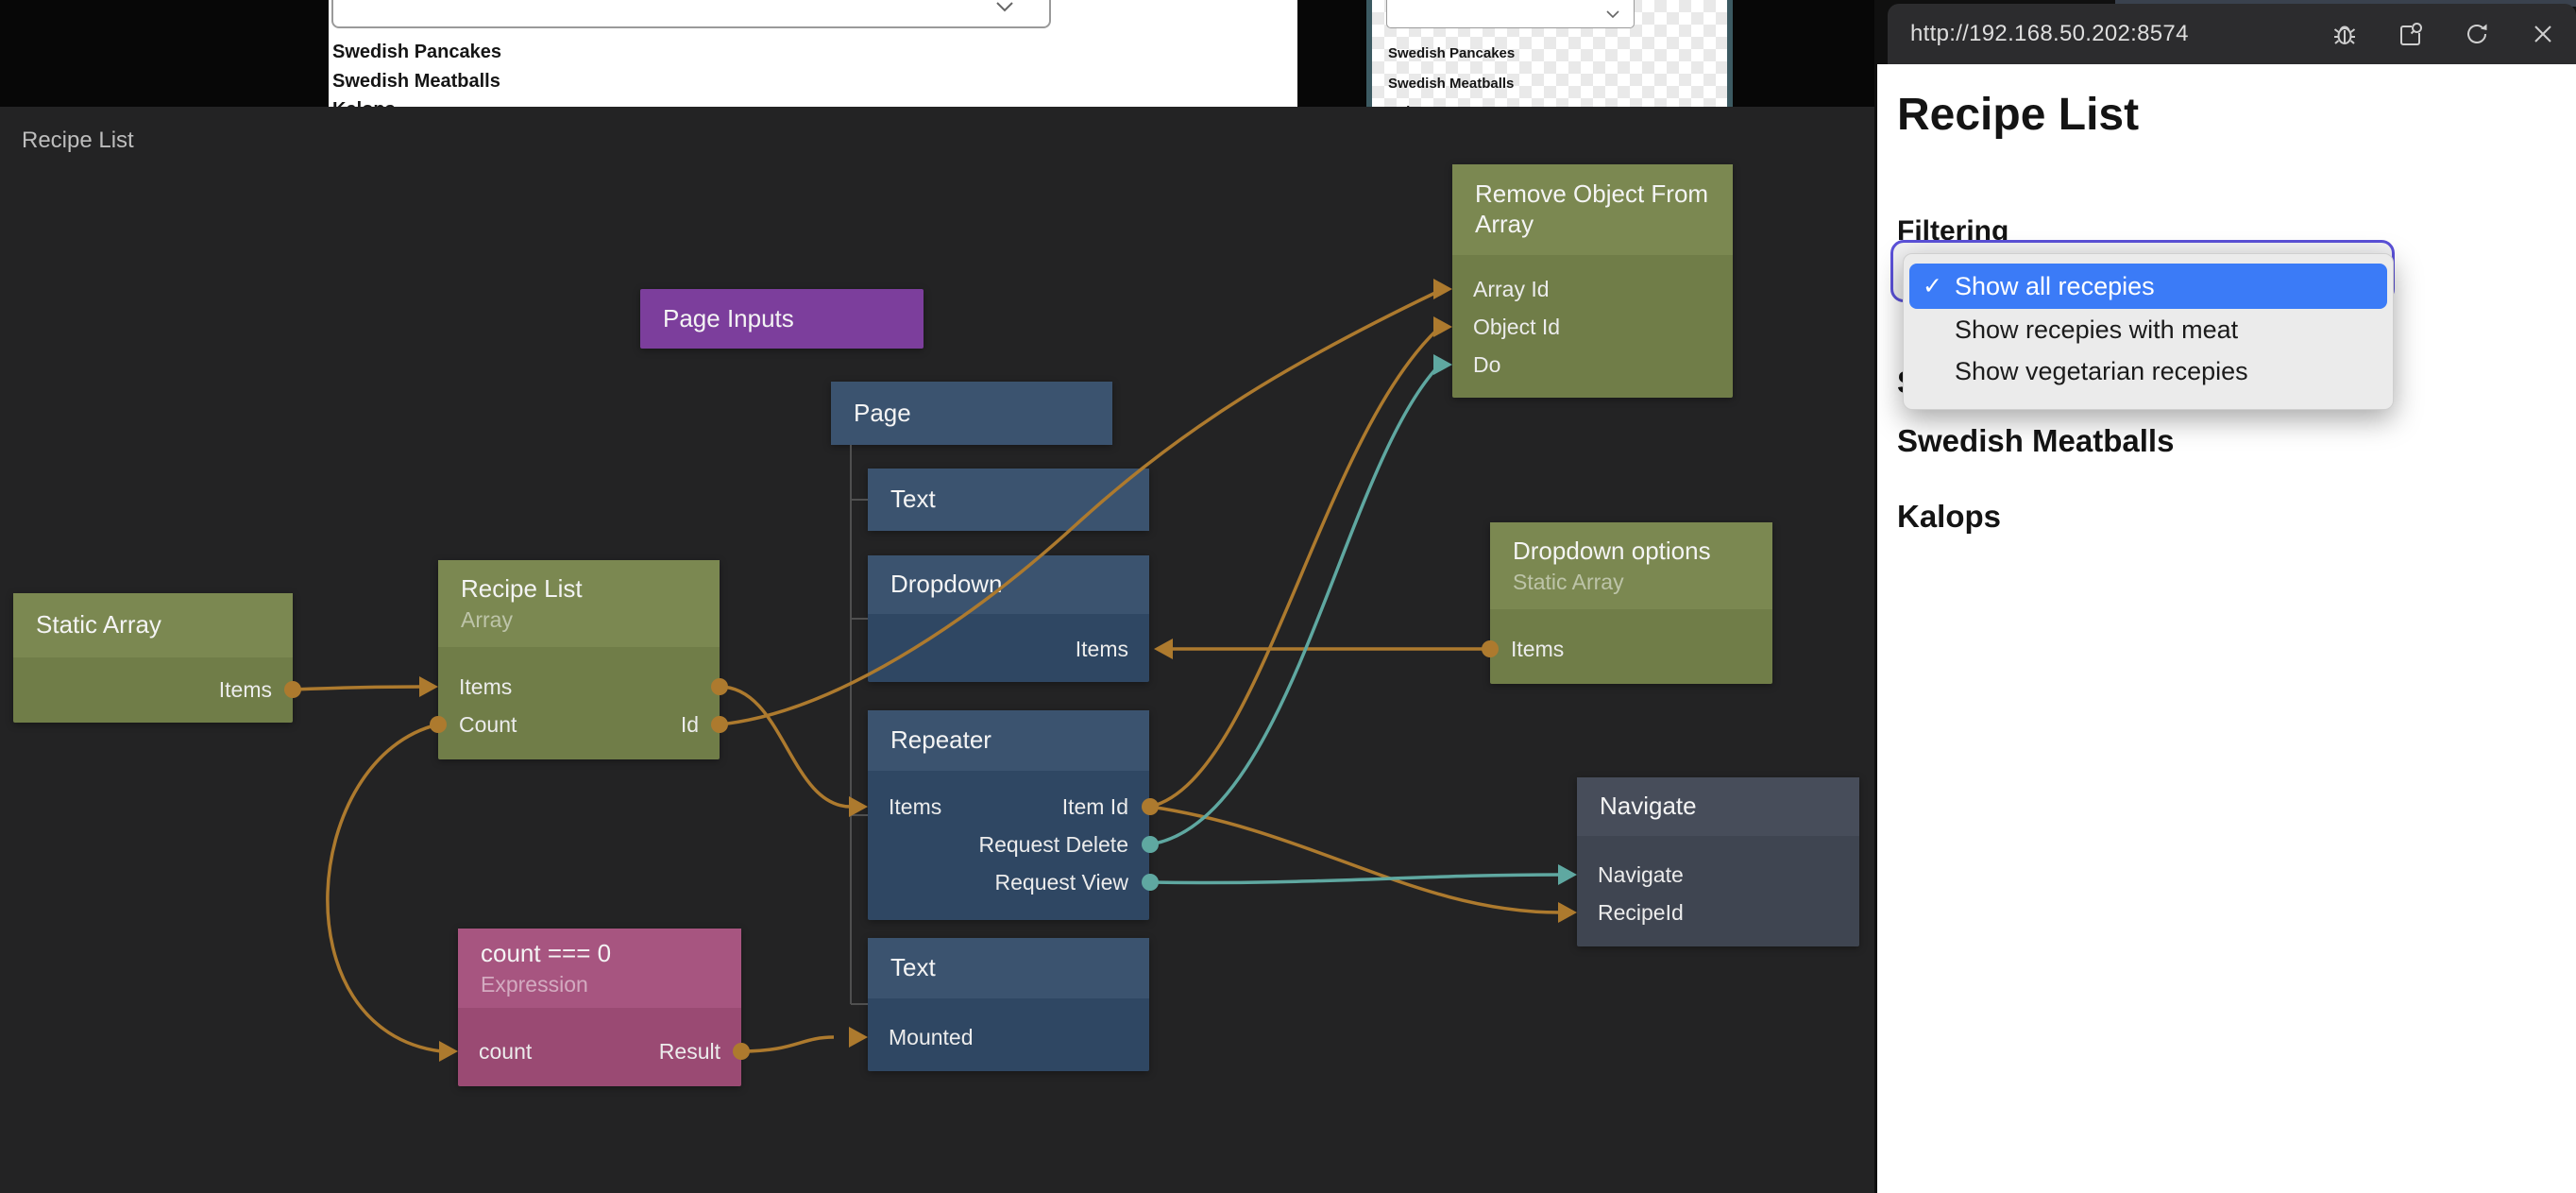  What do you see at coordinates (2101, 370) in the screenshot?
I see `dropdown-option-label: Show vegetarian recepies` at bounding box center [2101, 370].